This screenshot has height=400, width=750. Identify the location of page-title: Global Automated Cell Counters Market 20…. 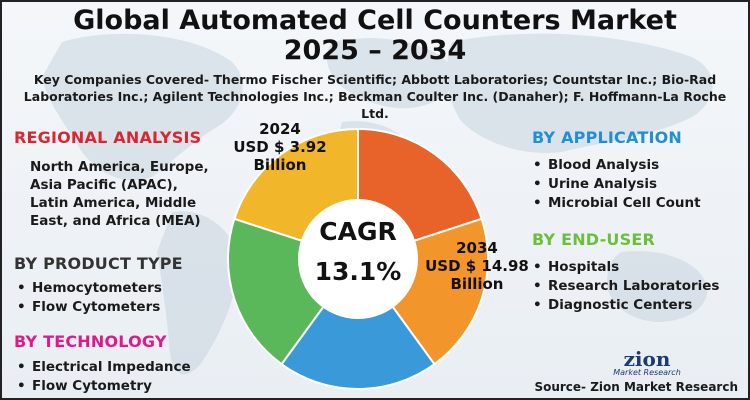
(375, 36).